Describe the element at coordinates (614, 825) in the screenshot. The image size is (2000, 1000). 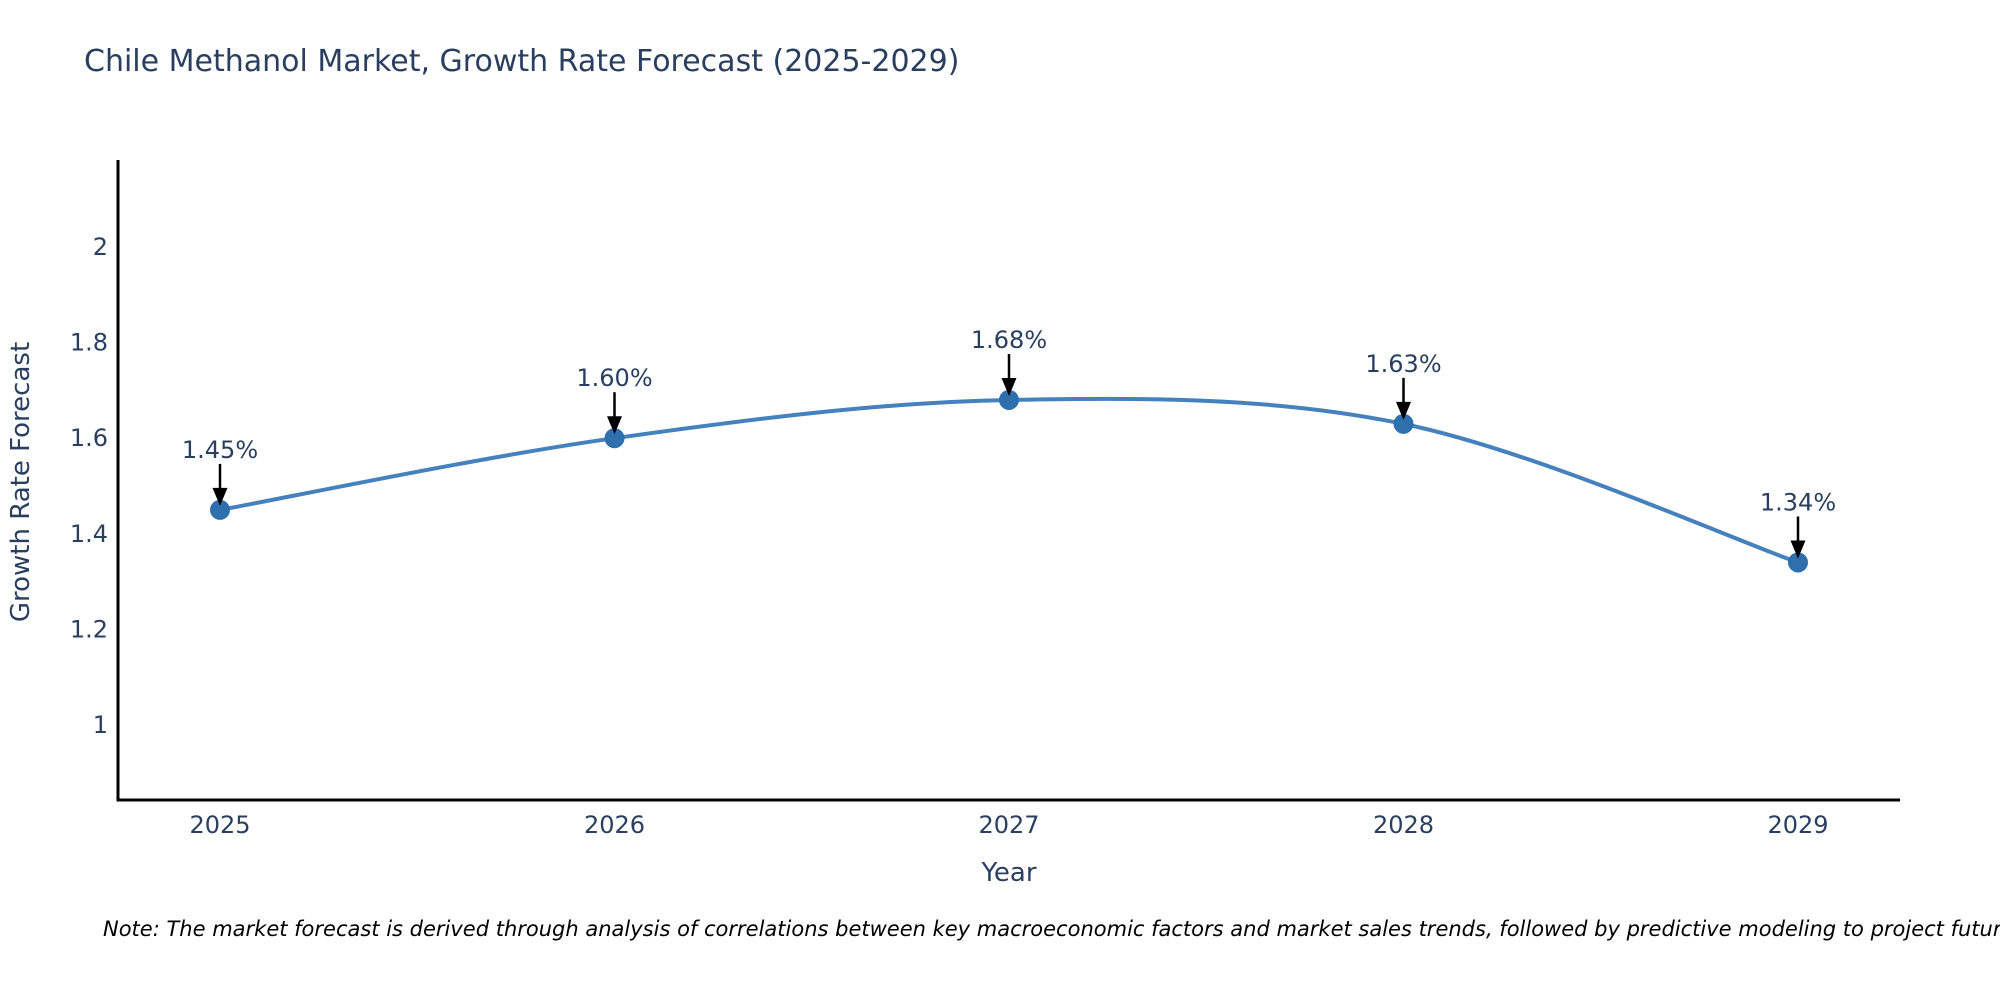
I see `x-tick-label: 2026` at that location.